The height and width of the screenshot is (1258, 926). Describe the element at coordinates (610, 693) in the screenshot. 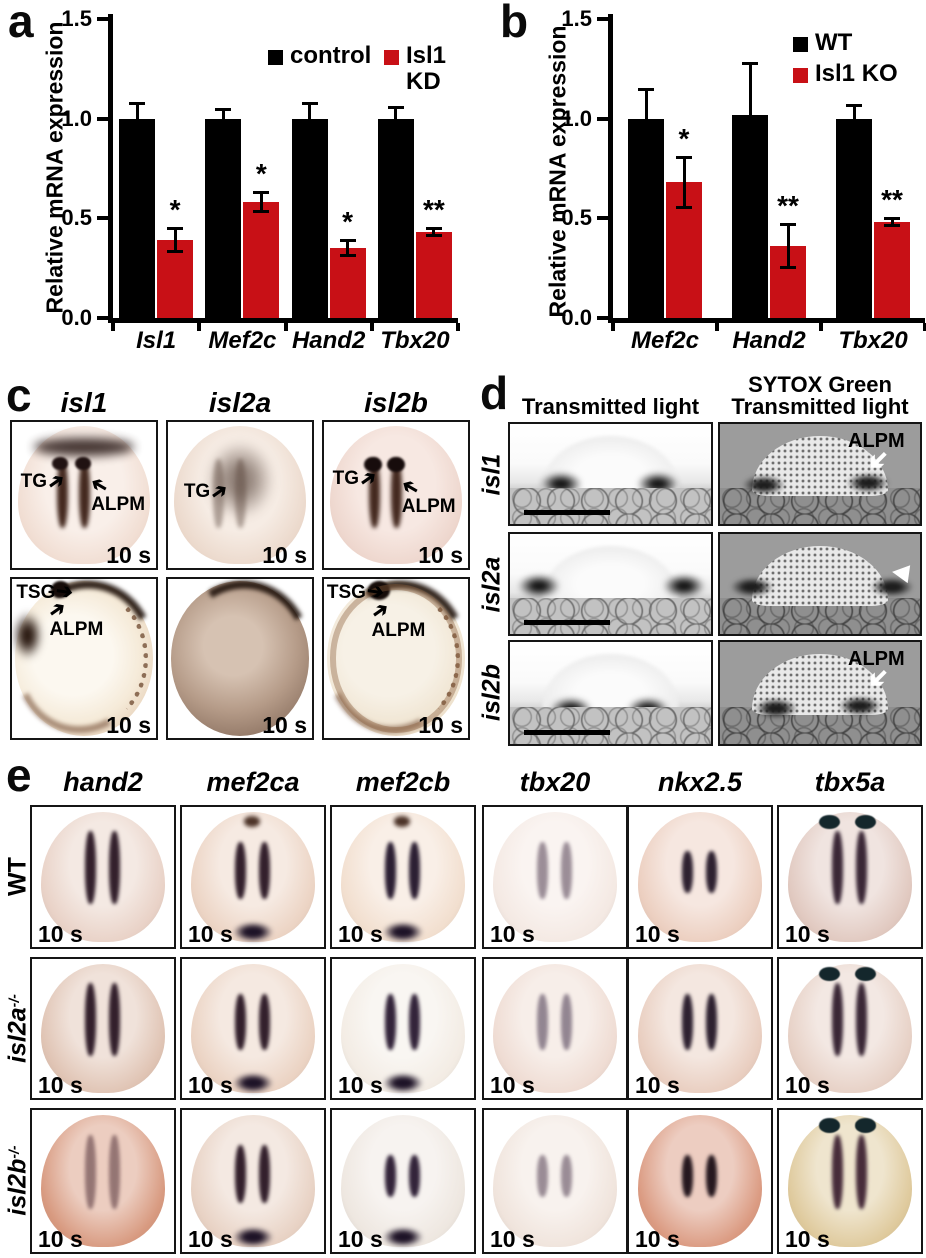

I see `panel-d-transmitted-image-isl2b` at that location.